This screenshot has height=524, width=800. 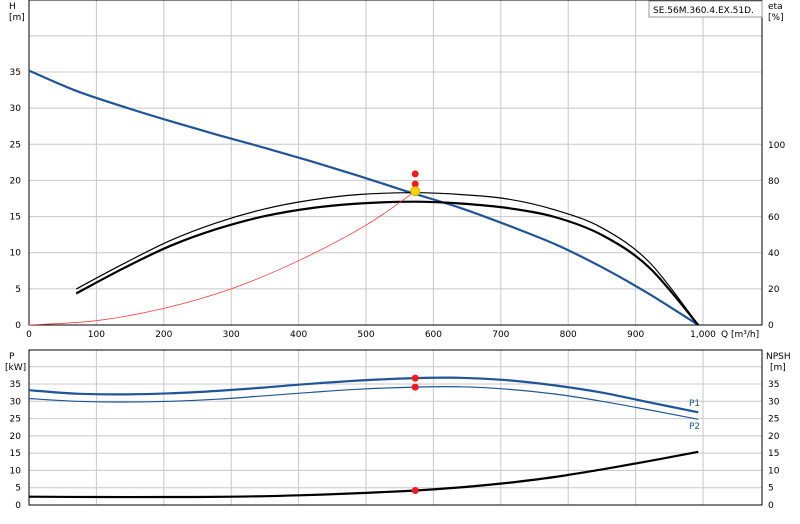 What do you see at coordinates (15, 145) in the screenshot?
I see `top-left-tick-label: 25` at bounding box center [15, 145].